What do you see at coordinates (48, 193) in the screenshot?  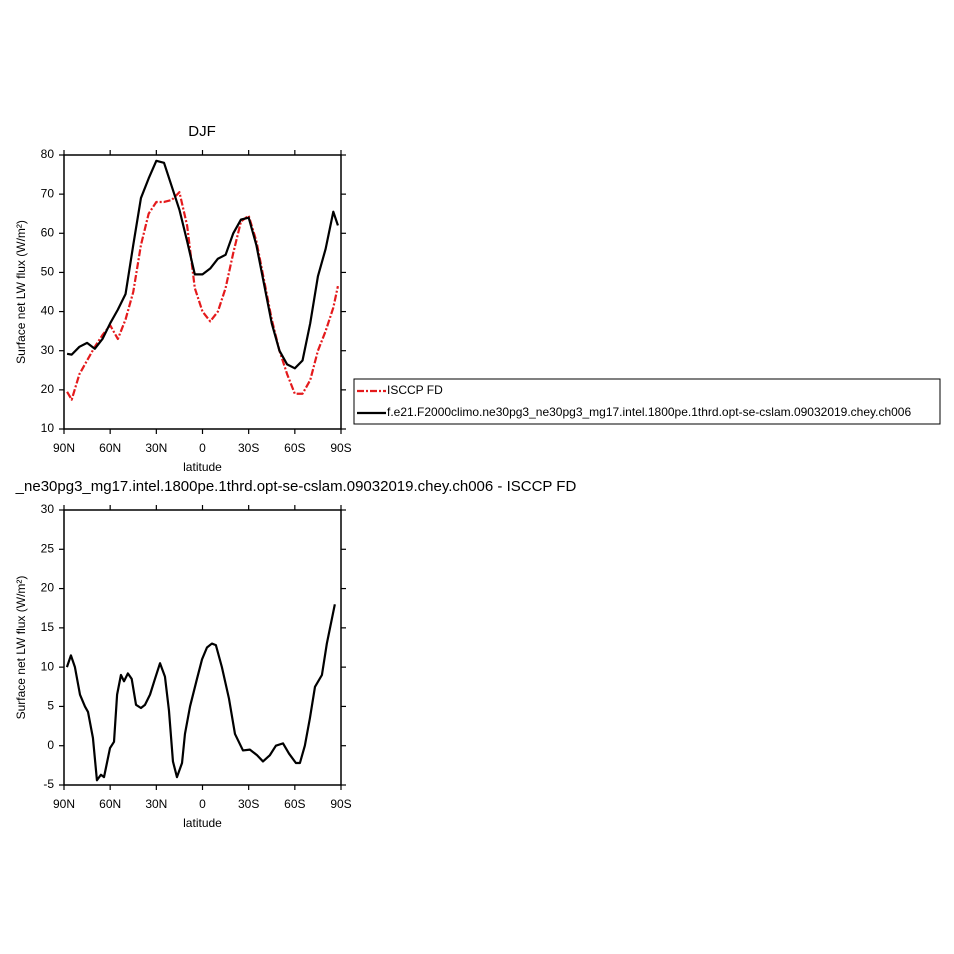 I see `y-tick-label: 70` at bounding box center [48, 193].